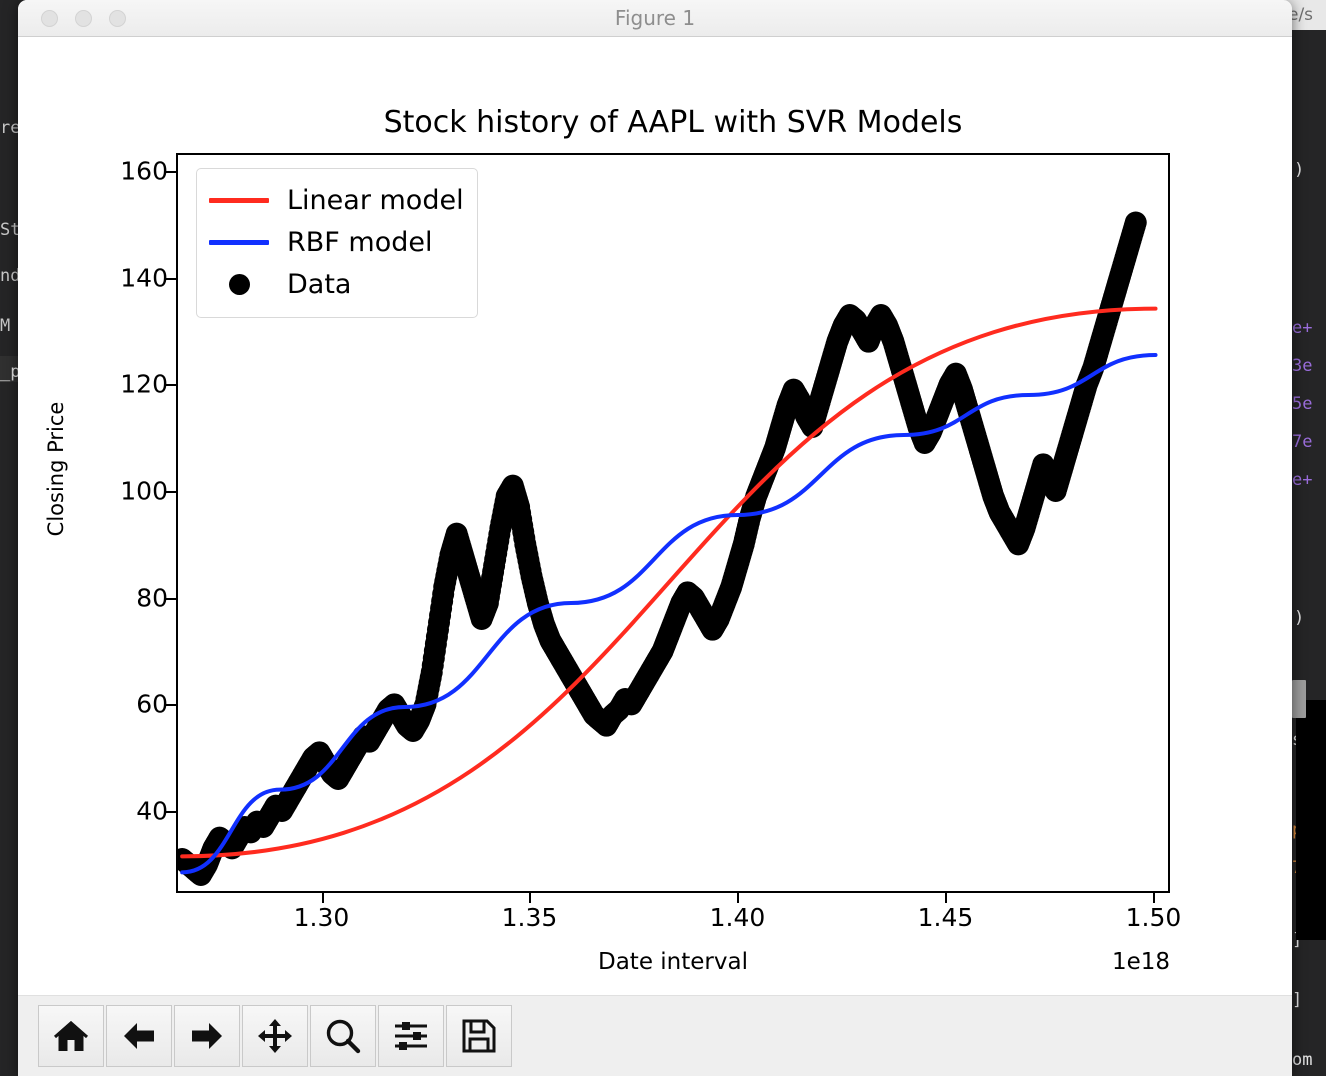  What do you see at coordinates (1302, 366) in the screenshot?
I see `code-fragment: 3e` at bounding box center [1302, 366].